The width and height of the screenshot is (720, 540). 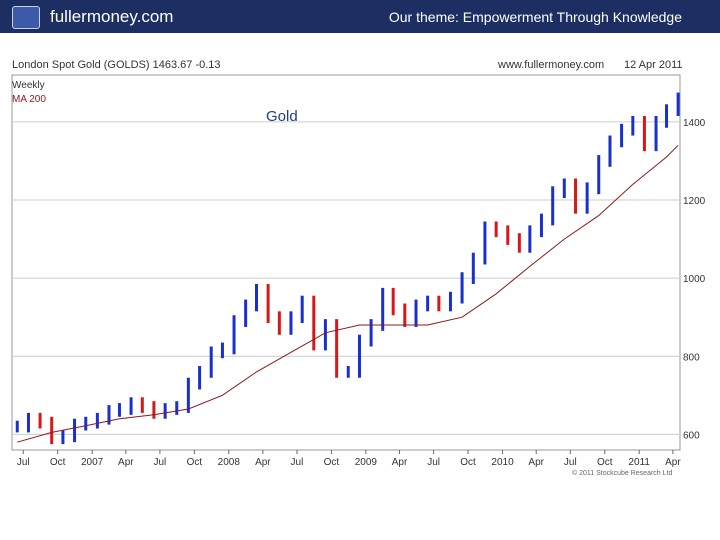 What do you see at coordinates (26, 17) in the screenshot?
I see `fullermoney-logo-icon` at bounding box center [26, 17].